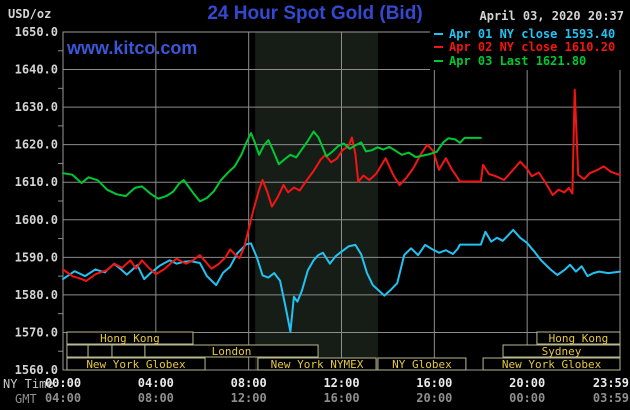 The image size is (630, 410). What do you see at coordinates (272, 166) in the screenshot?
I see `series-line-apr03` at bounding box center [272, 166].